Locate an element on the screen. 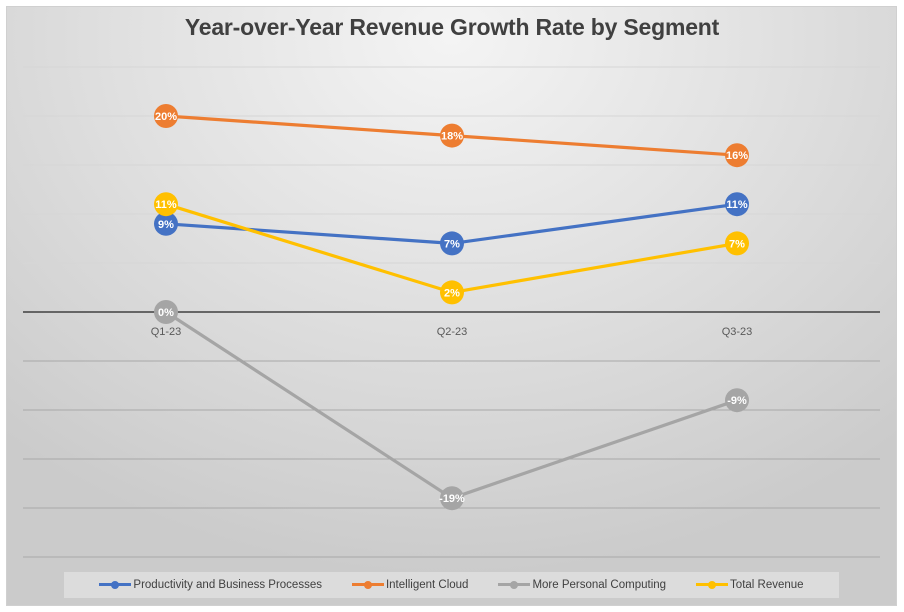 The width and height of the screenshot is (904, 612). data-label: -19% is located at coordinates (452, 499).